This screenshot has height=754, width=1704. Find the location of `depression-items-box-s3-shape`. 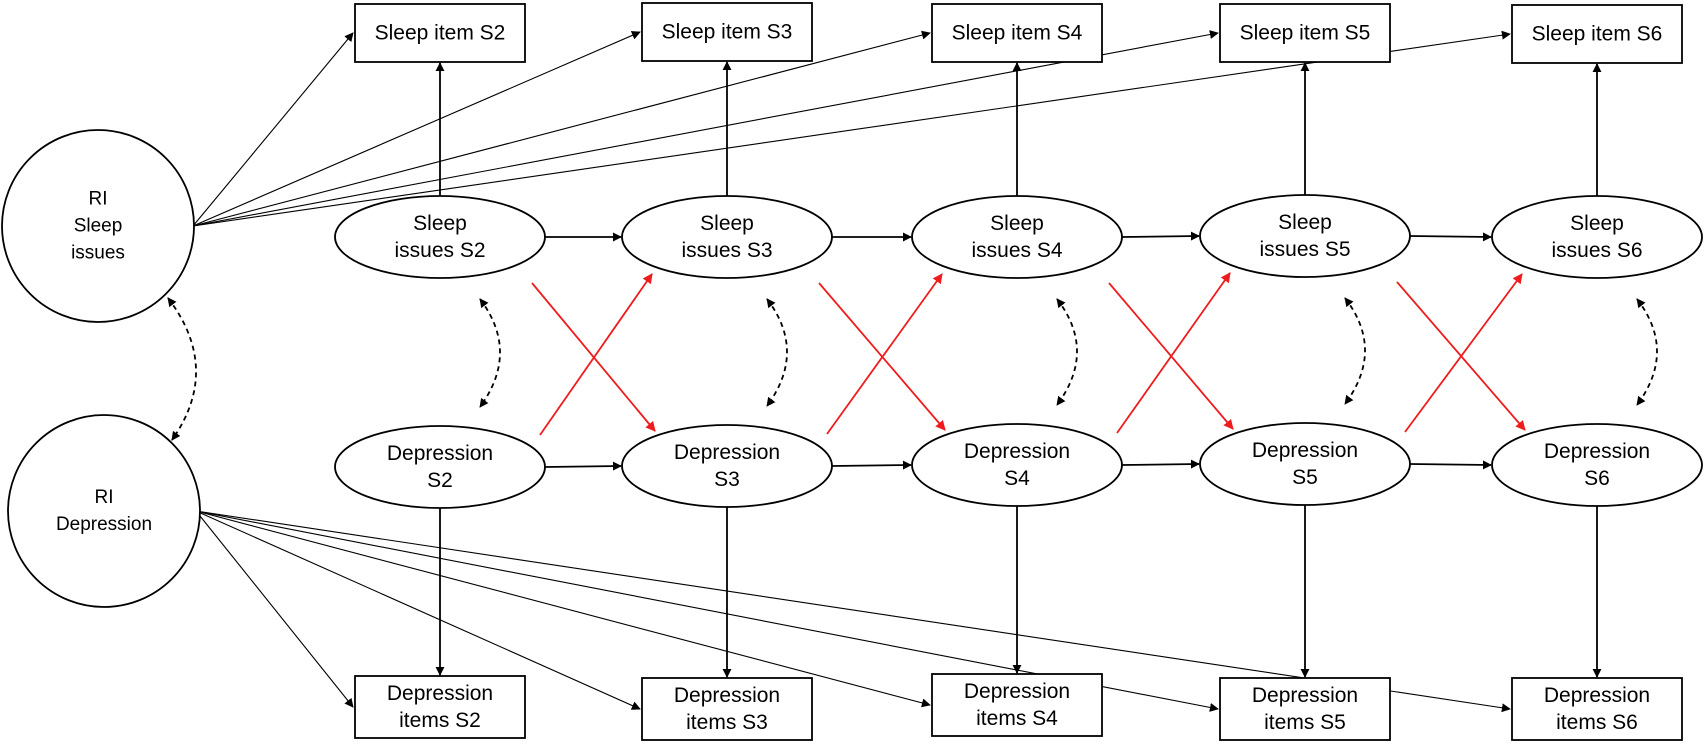

depression-items-box-s3-shape is located at coordinates (727, 709).